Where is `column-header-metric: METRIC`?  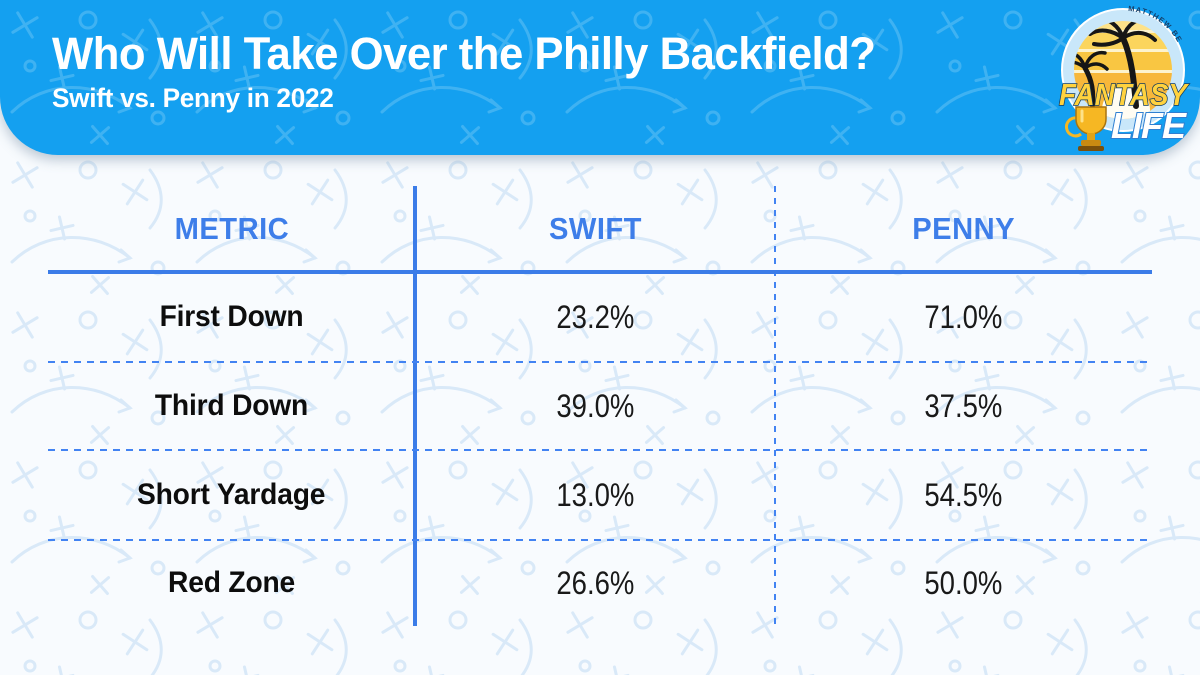 column-header-metric: METRIC is located at coordinates (231, 228).